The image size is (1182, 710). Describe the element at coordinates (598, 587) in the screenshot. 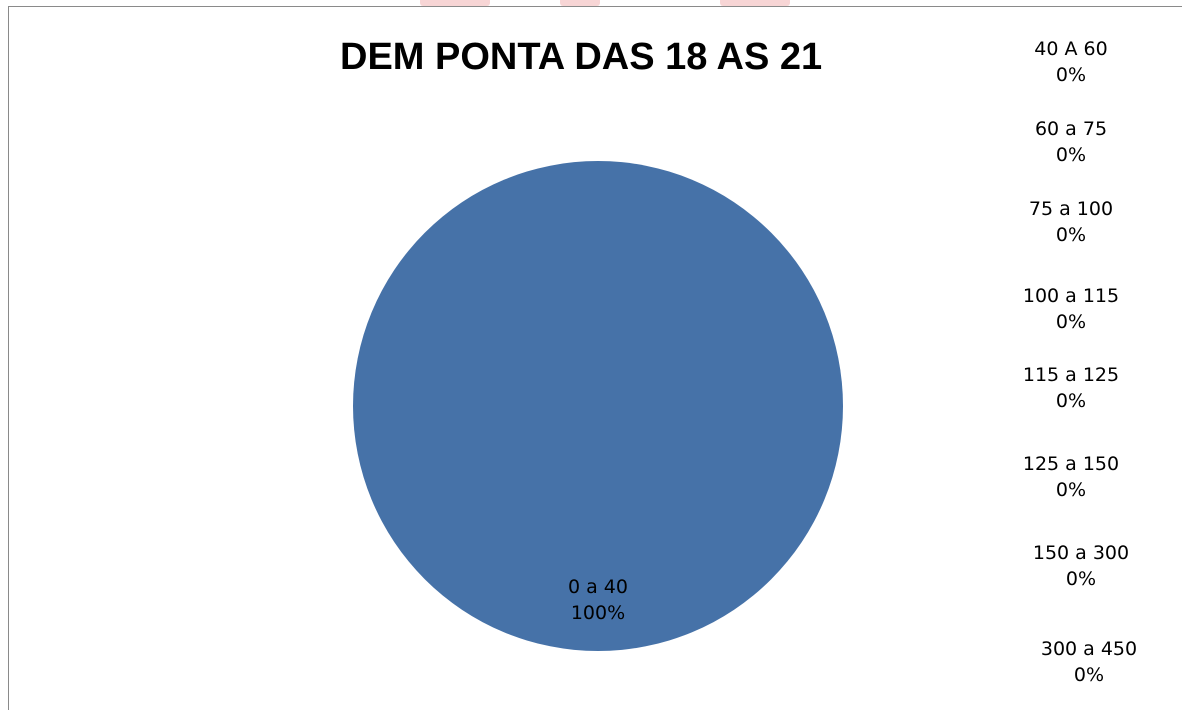

I see `data-label-category: 0 a 40` at that location.